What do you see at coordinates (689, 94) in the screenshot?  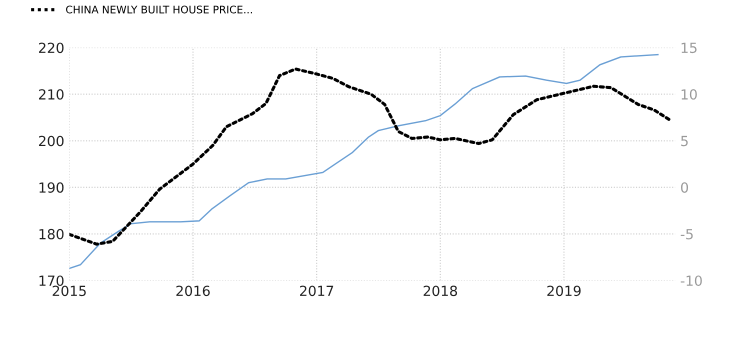 I see `y2-tick-label: 10` at bounding box center [689, 94].